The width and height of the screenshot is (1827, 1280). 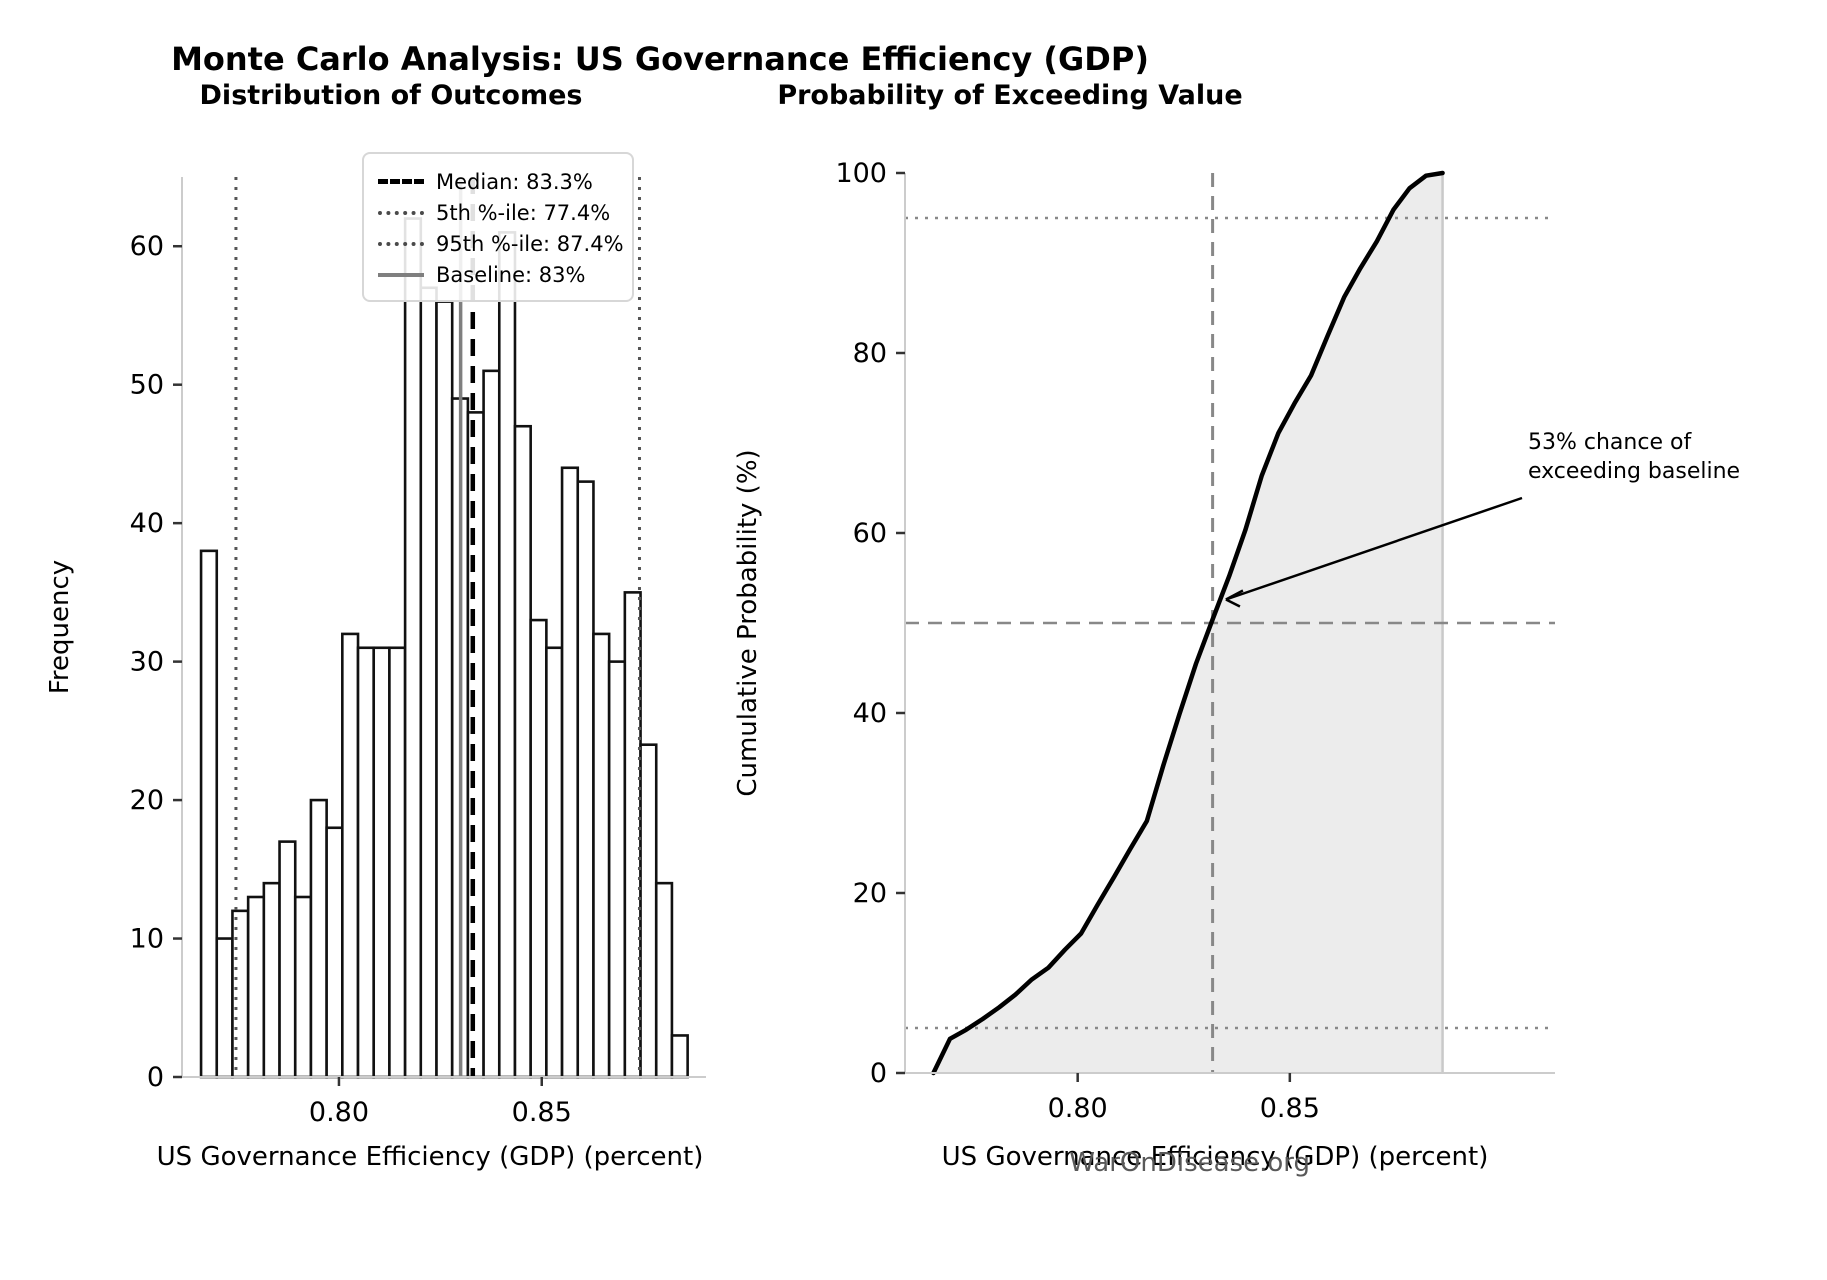 What do you see at coordinates (147, 385) in the screenshot?
I see `y-tick-label: 50` at bounding box center [147, 385].